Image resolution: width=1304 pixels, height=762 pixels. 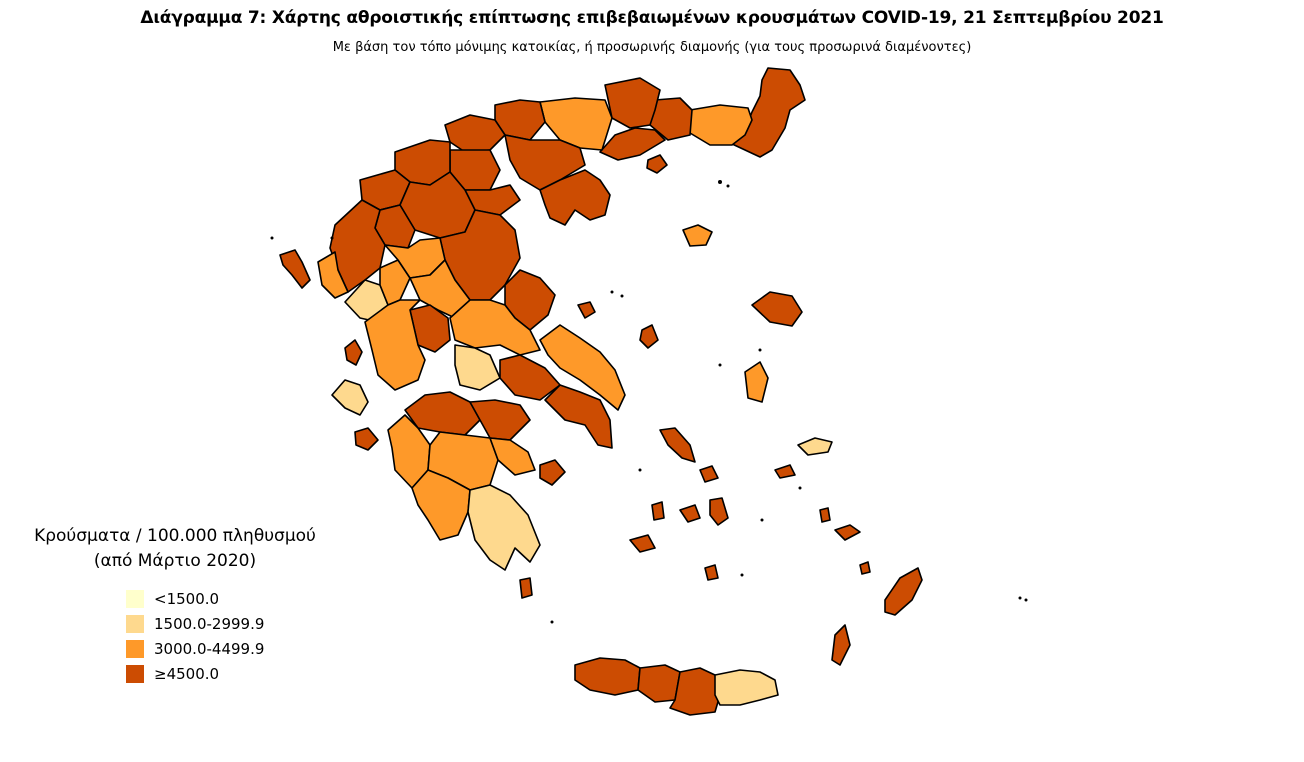 What do you see at coordinates (690, 513) in the screenshot?
I see `region-paros` at bounding box center [690, 513].